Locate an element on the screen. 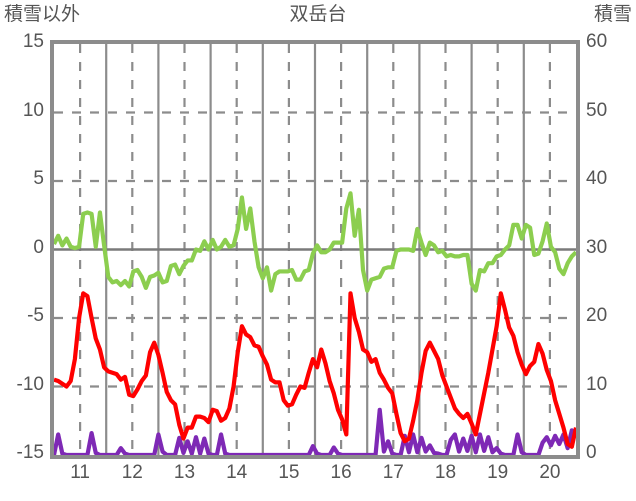 This screenshot has width=636, height=501. left-tick-label: -15 is located at coordinates (30, 452).